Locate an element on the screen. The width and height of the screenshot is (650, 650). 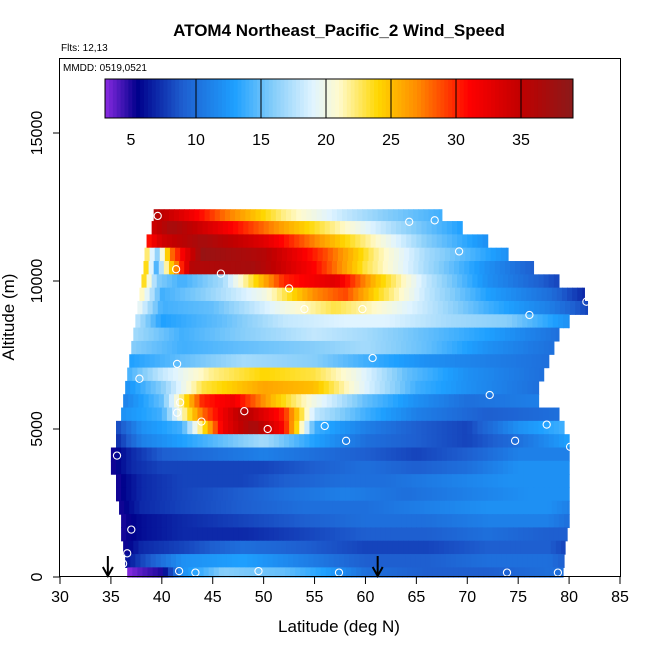
x-tick-label: 85 is located at coordinates (620, 597).